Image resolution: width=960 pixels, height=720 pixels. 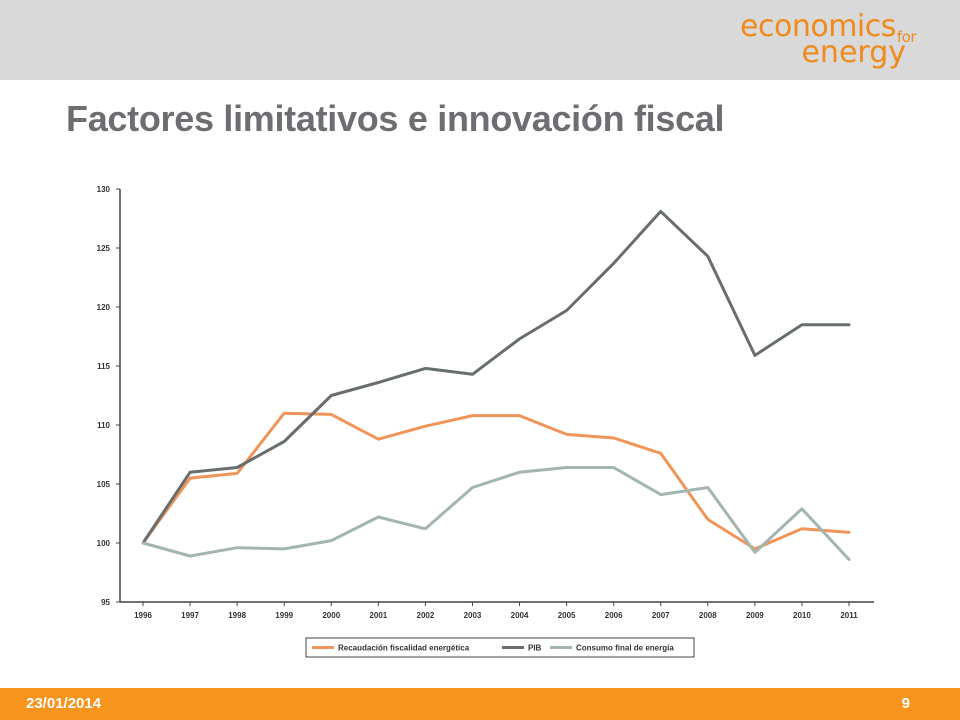 What do you see at coordinates (905, 703) in the screenshot?
I see `page-number: 9` at bounding box center [905, 703].